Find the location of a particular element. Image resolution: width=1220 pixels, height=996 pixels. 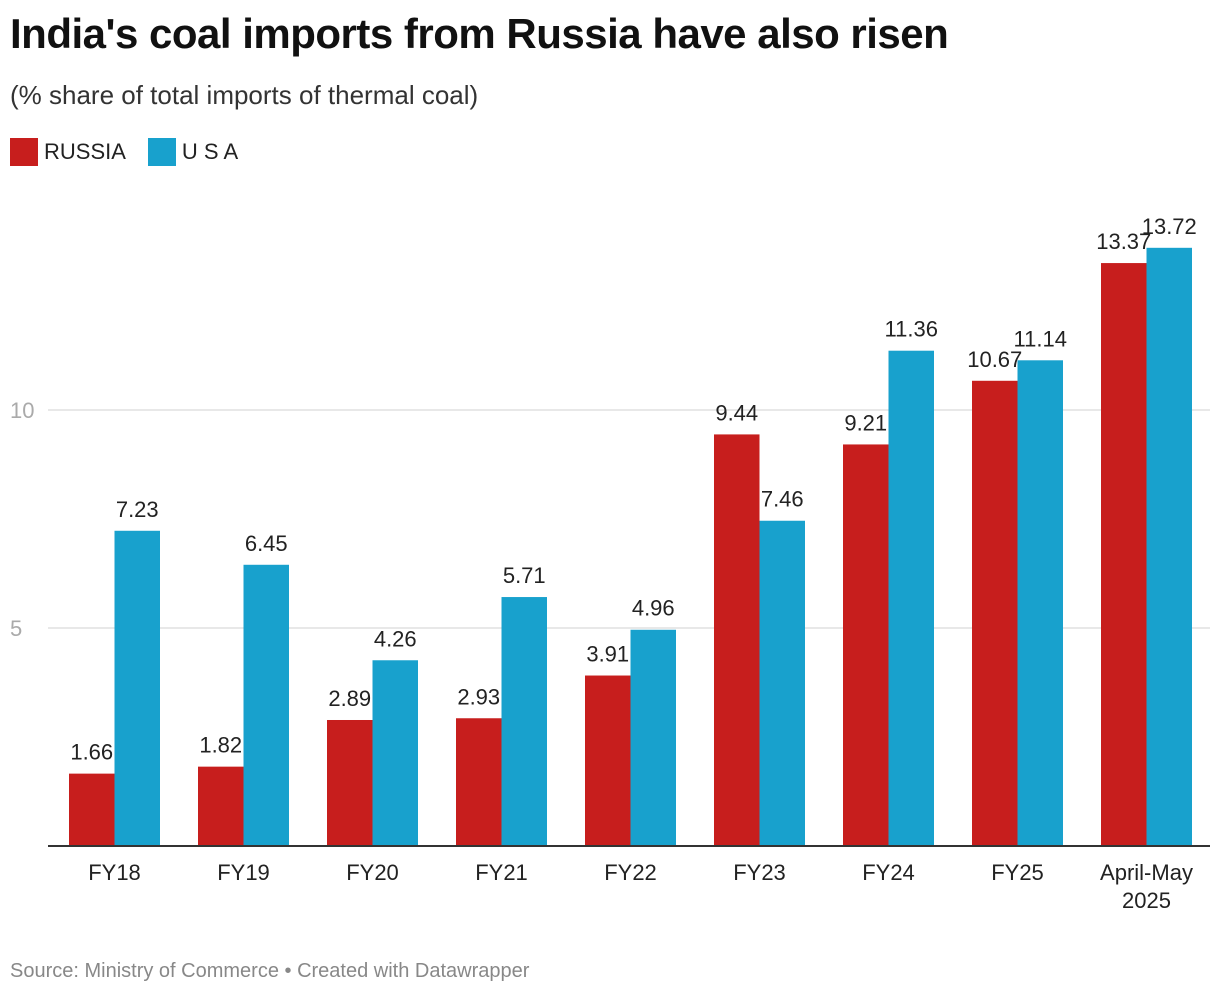

x-tick-label-8-line1: 2025 is located at coordinates (1146, 900).